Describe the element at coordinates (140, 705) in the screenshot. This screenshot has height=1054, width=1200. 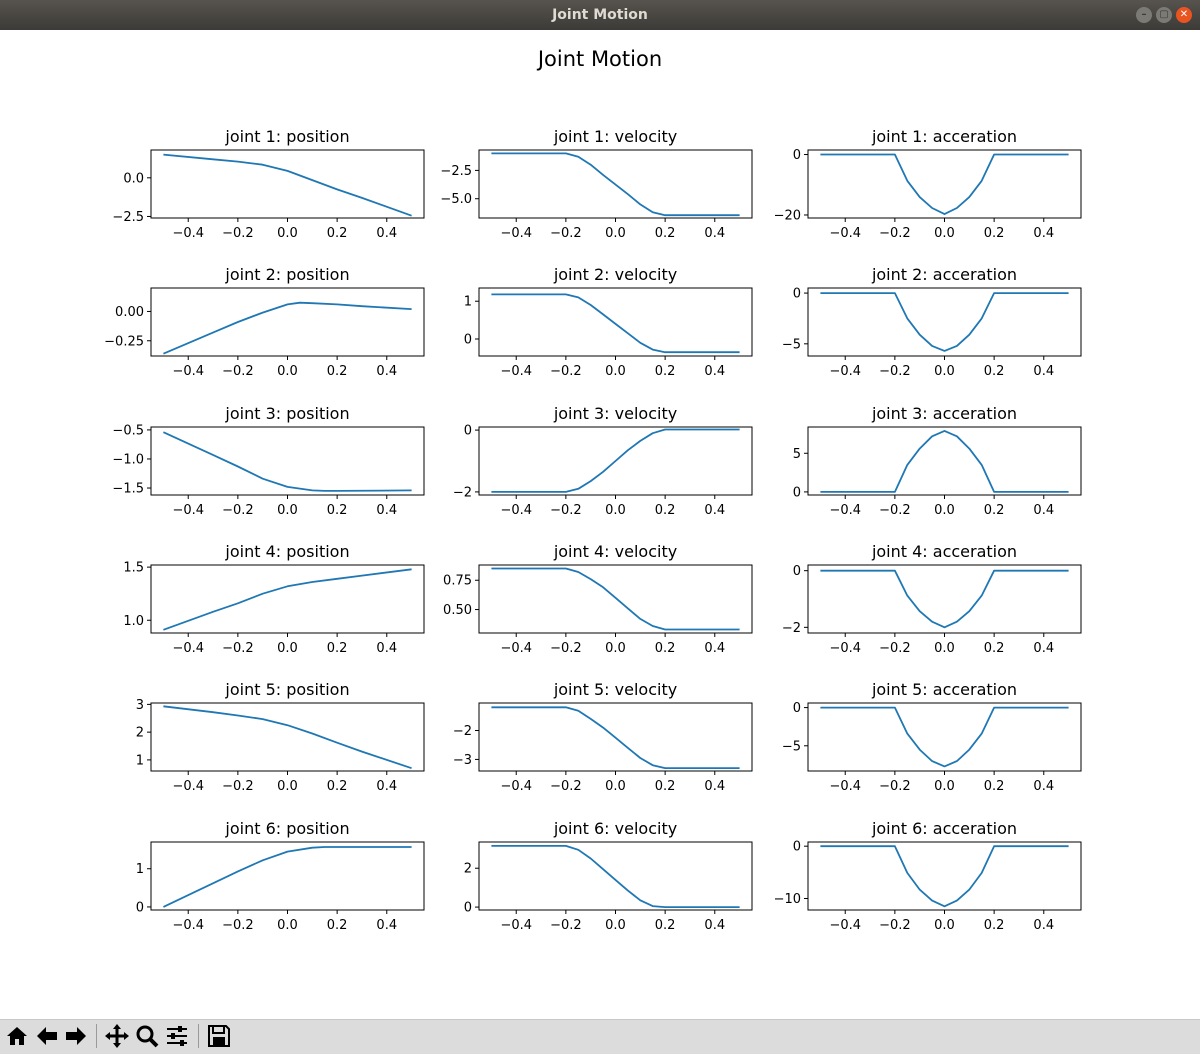
I see `y-tick-label: 3` at that location.